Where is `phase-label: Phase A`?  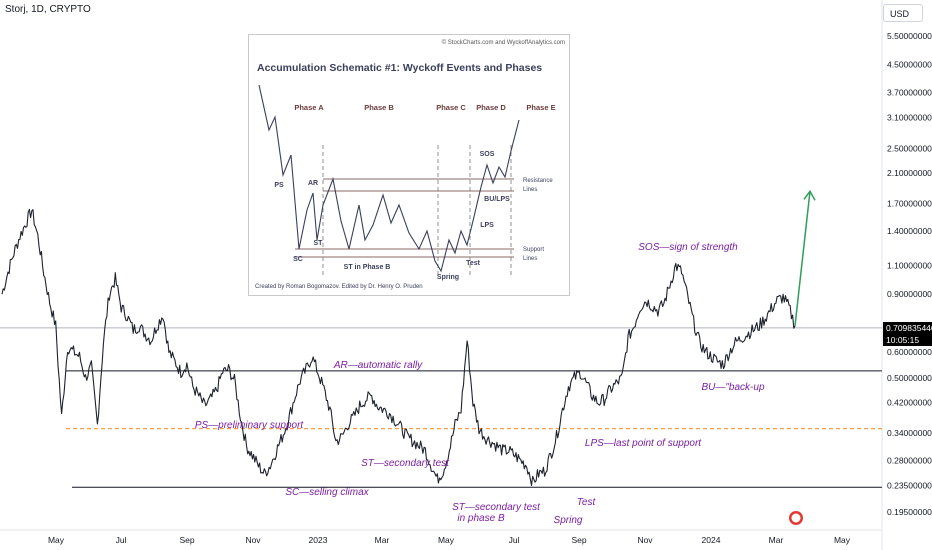
phase-label: Phase A is located at coordinates (309, 107).